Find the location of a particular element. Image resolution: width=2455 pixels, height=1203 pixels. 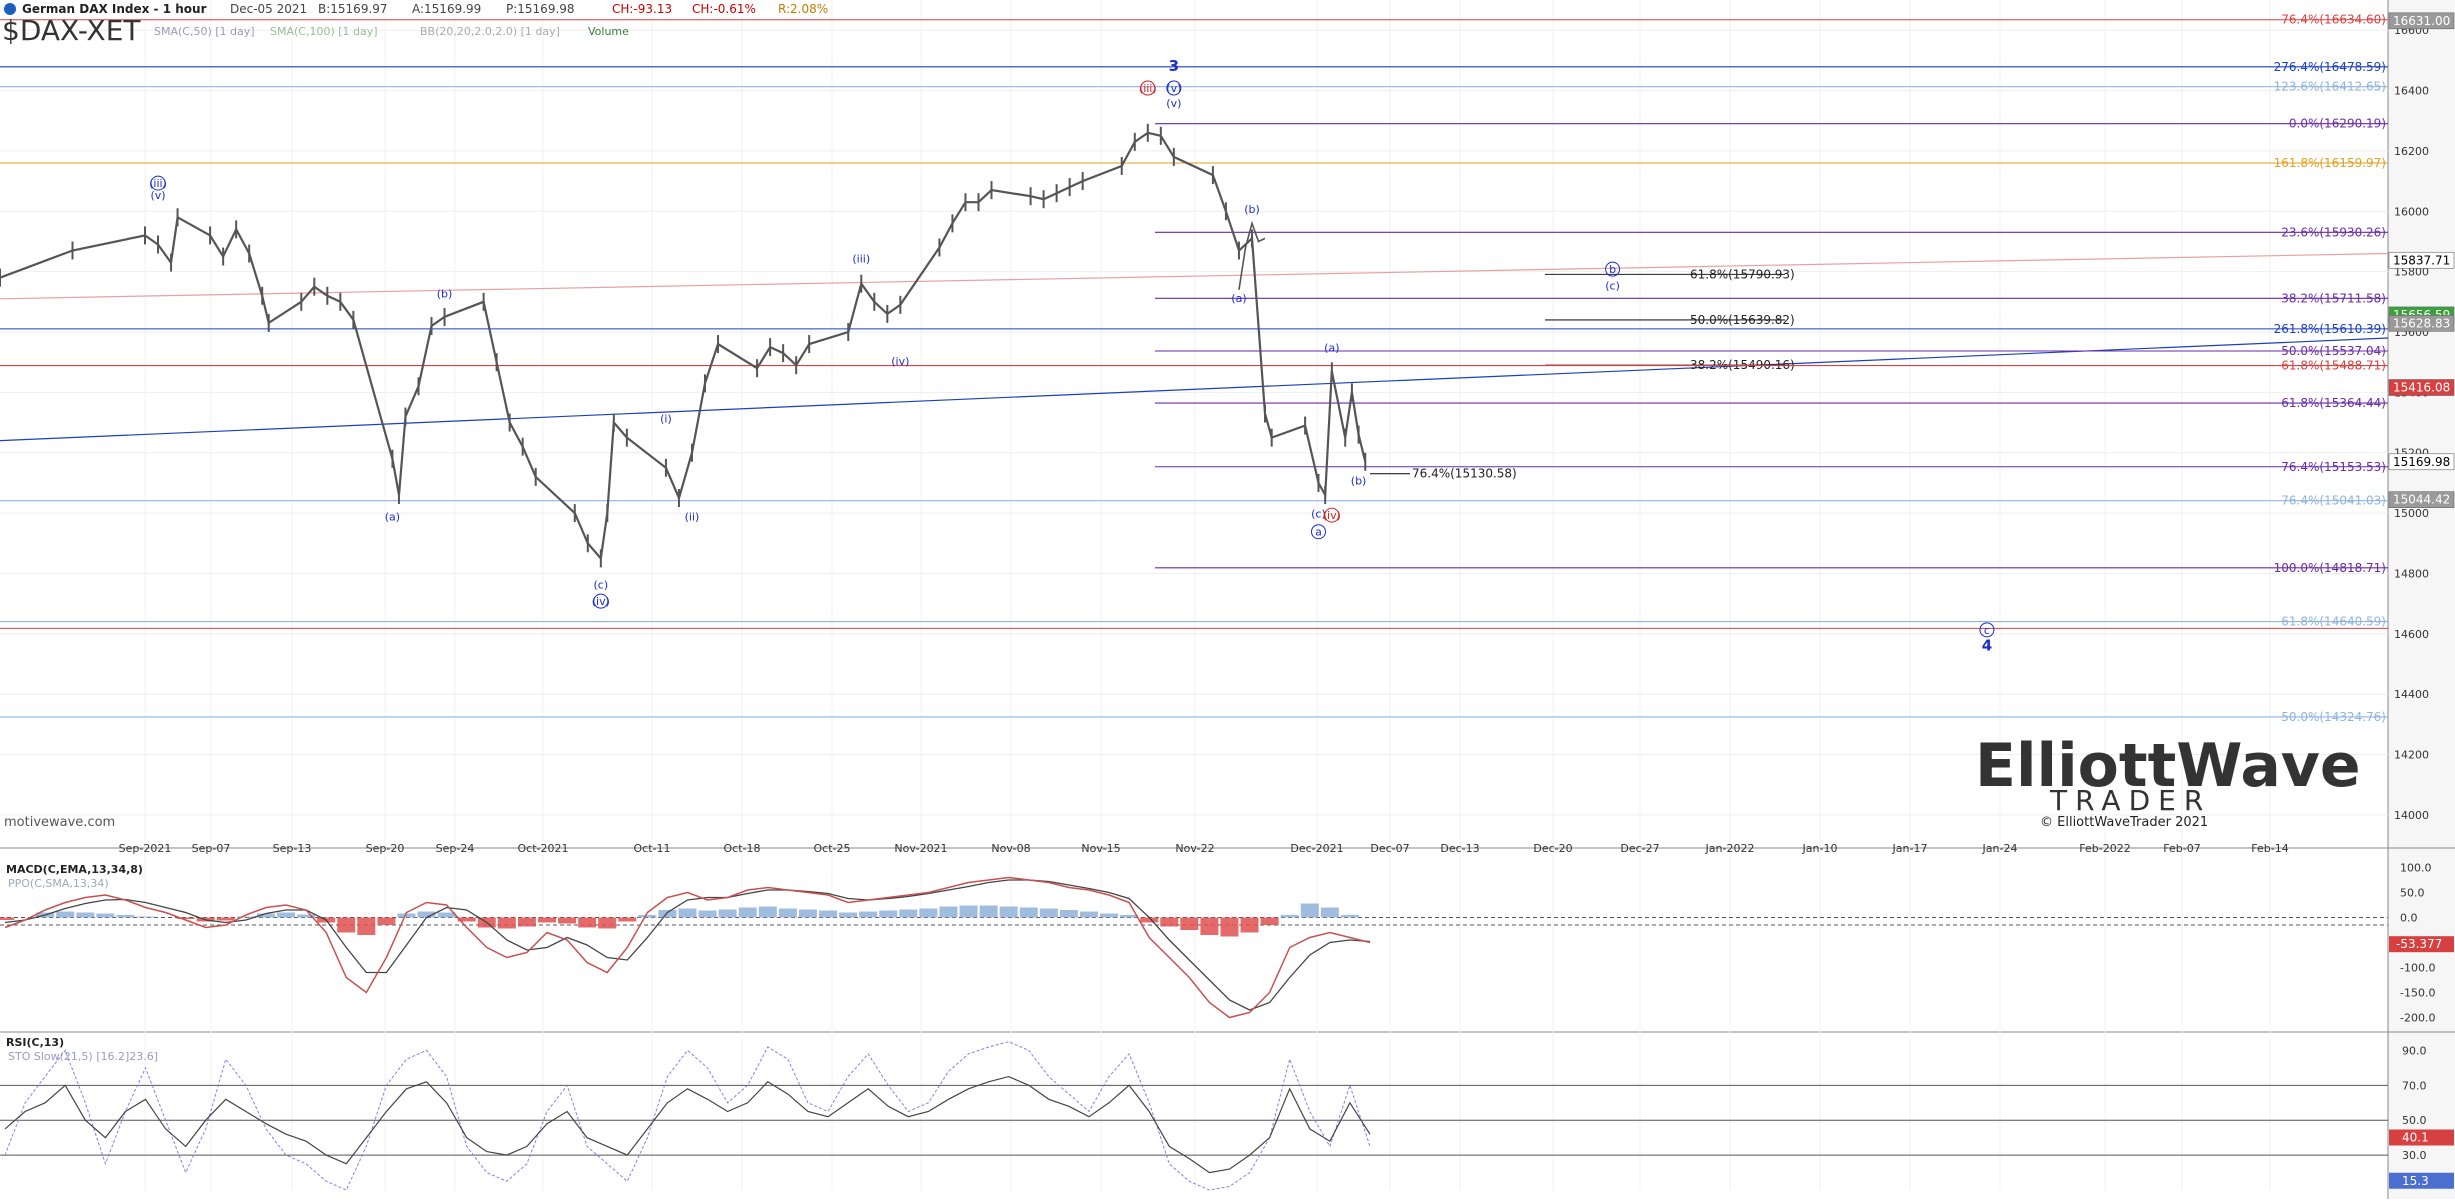

indicator-bb: BB(20,20,2.0,2.0) [1 day] is located at coordinates (490, 31).